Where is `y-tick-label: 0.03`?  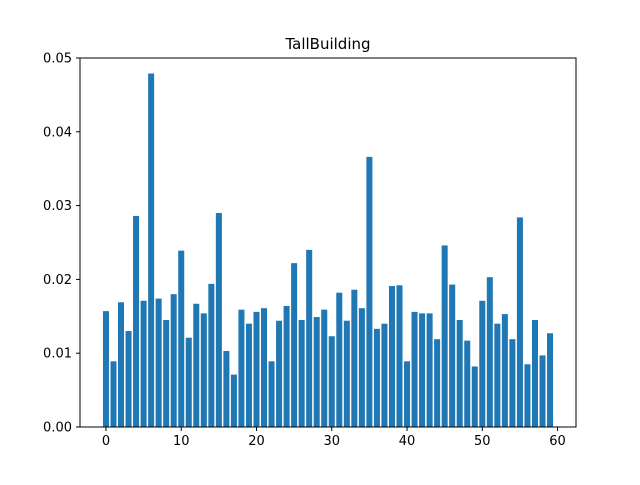 y-tick-label: 0.03 is located at coordinates (57, 206).